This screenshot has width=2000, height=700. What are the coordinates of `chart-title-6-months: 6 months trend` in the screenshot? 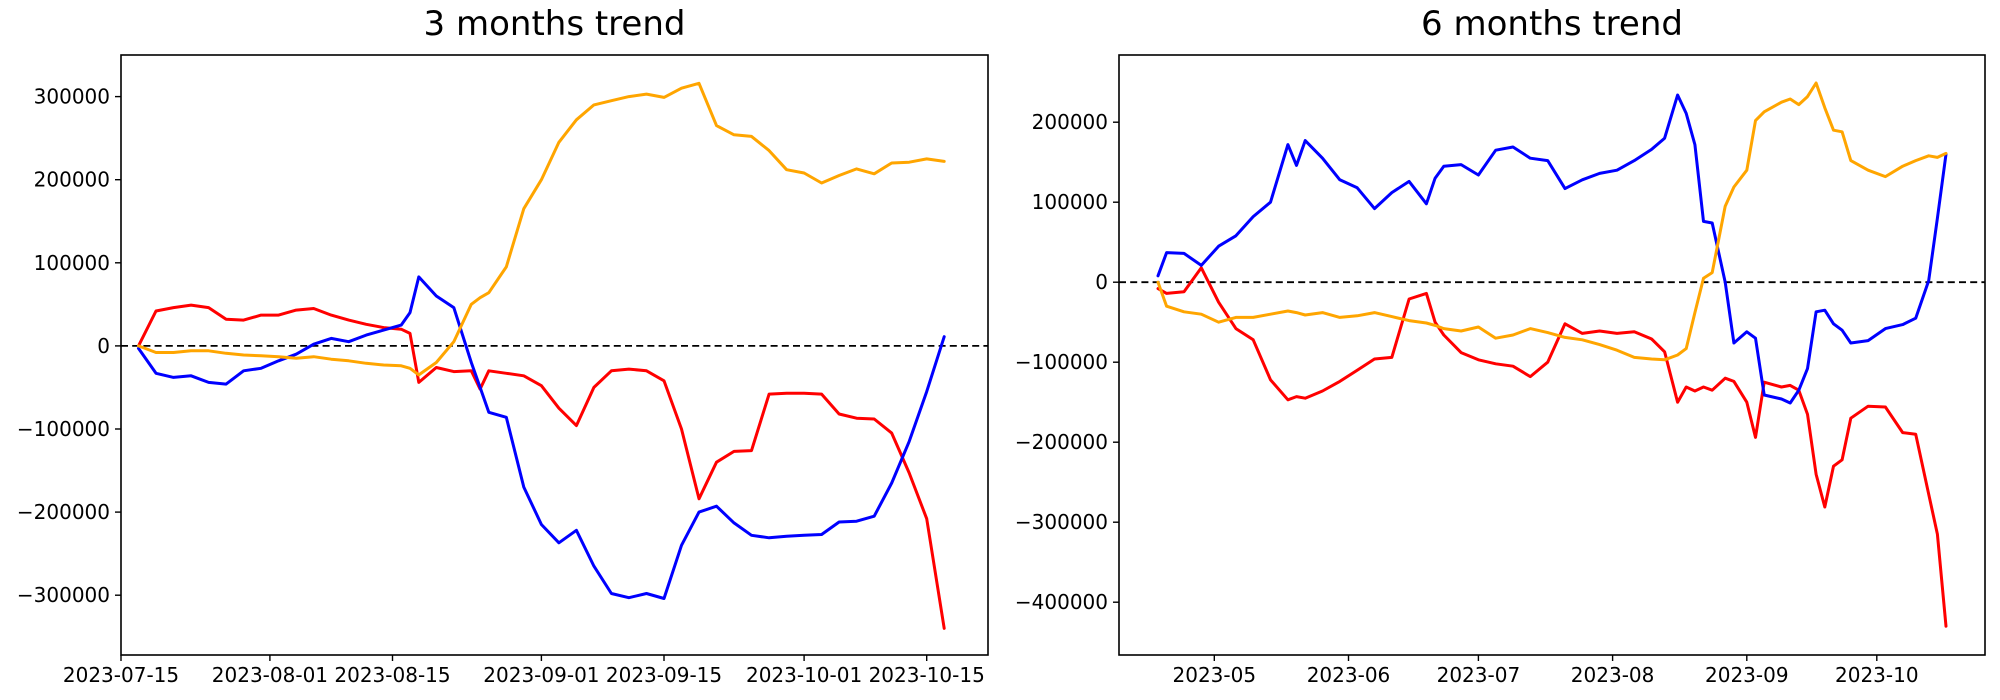 It's located at (1552, 24).